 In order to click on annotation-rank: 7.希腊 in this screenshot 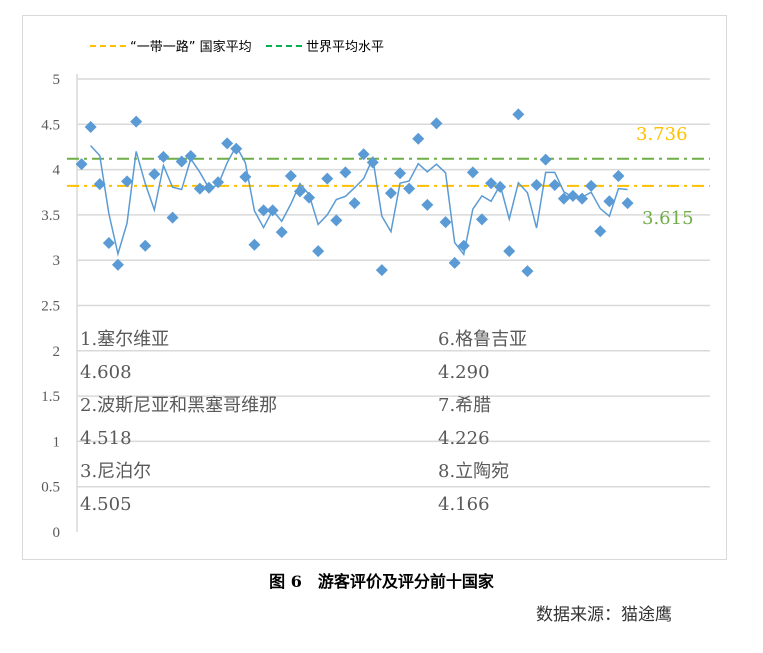, I will do `click(465, 405)`.